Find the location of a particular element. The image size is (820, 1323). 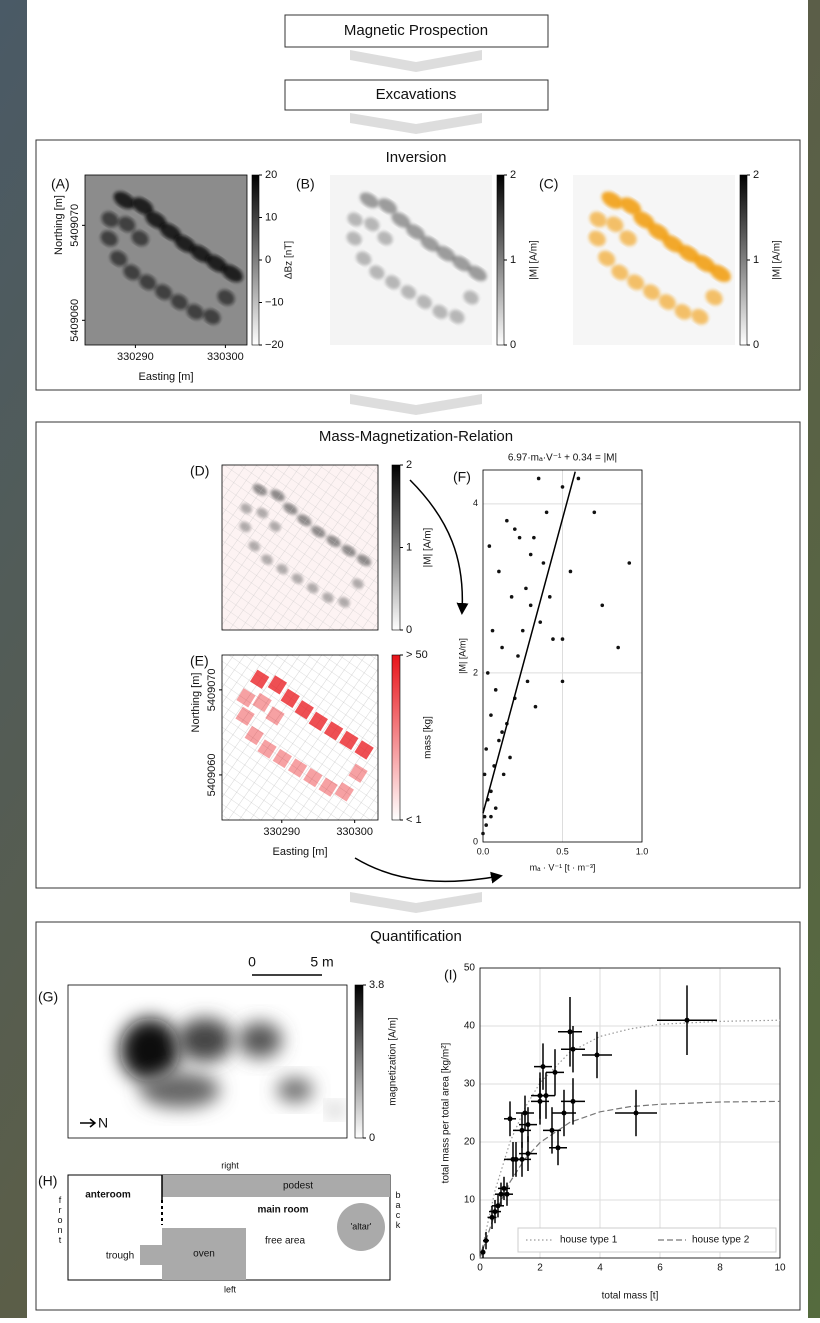

x-tick-label: 4 is located at coordinates (600, 1268).